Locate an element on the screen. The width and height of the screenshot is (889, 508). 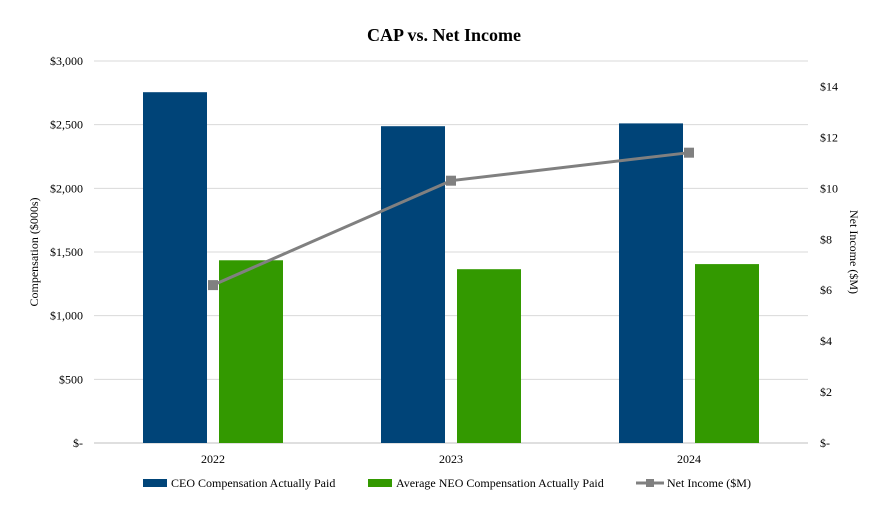
right-axis-ticks: $- $2 $4 $6 $8 $10 $12 $14 is located at coordinates (829, 264).